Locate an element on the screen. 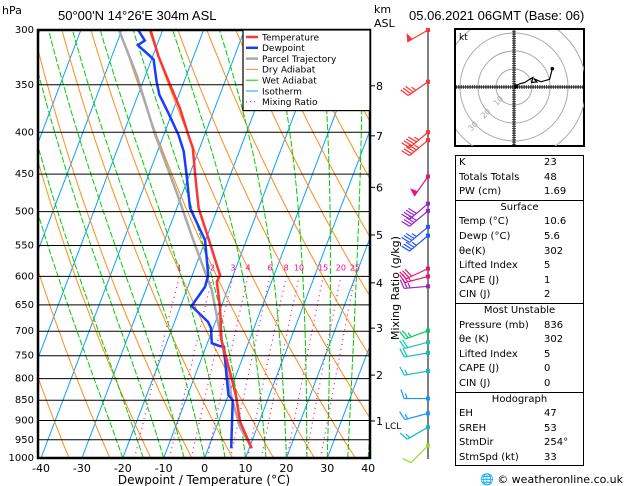  index-row: SREH 53 is located at coordinates (519, 429).